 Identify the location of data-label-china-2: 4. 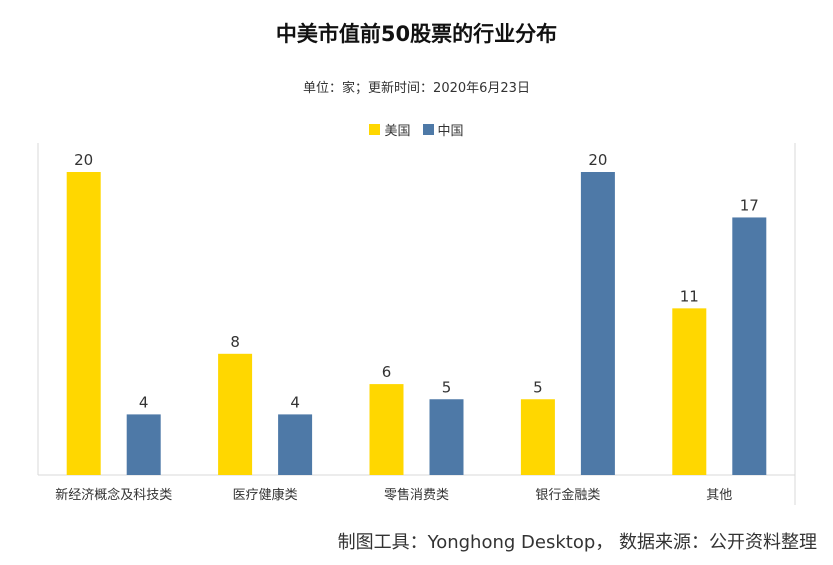
(295, 402).